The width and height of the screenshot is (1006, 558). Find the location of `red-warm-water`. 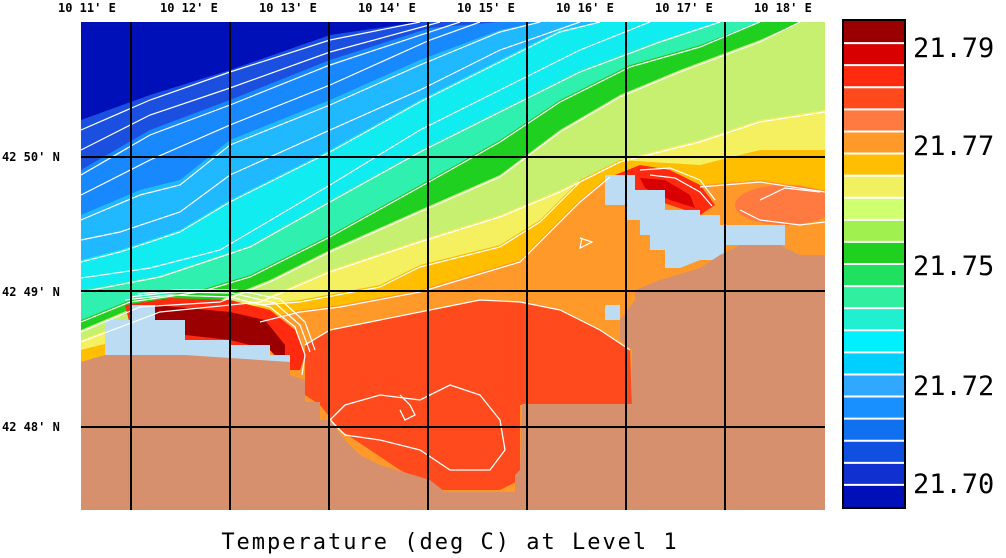

red-warm-water is located at coordinates (468, 395).